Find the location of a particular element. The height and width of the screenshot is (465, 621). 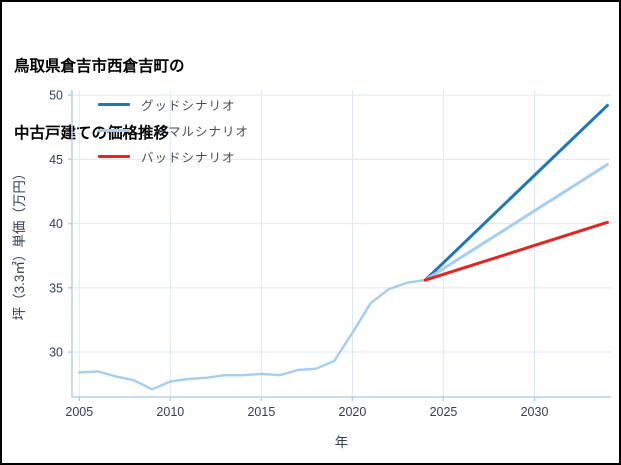

legend-label: バッドシナリオ is located at coordinates (188, 157).